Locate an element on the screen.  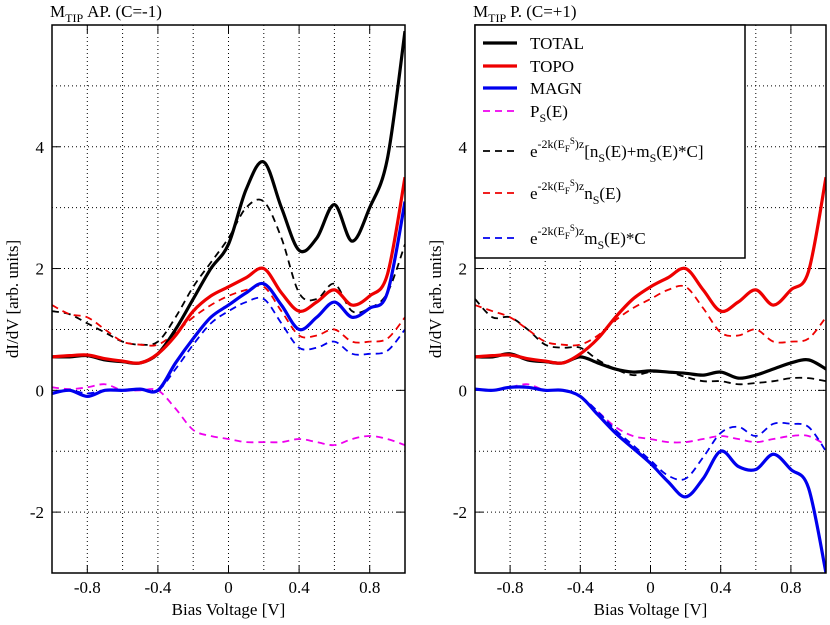
text-part: TOTAL is located at coordinates (557, 43).